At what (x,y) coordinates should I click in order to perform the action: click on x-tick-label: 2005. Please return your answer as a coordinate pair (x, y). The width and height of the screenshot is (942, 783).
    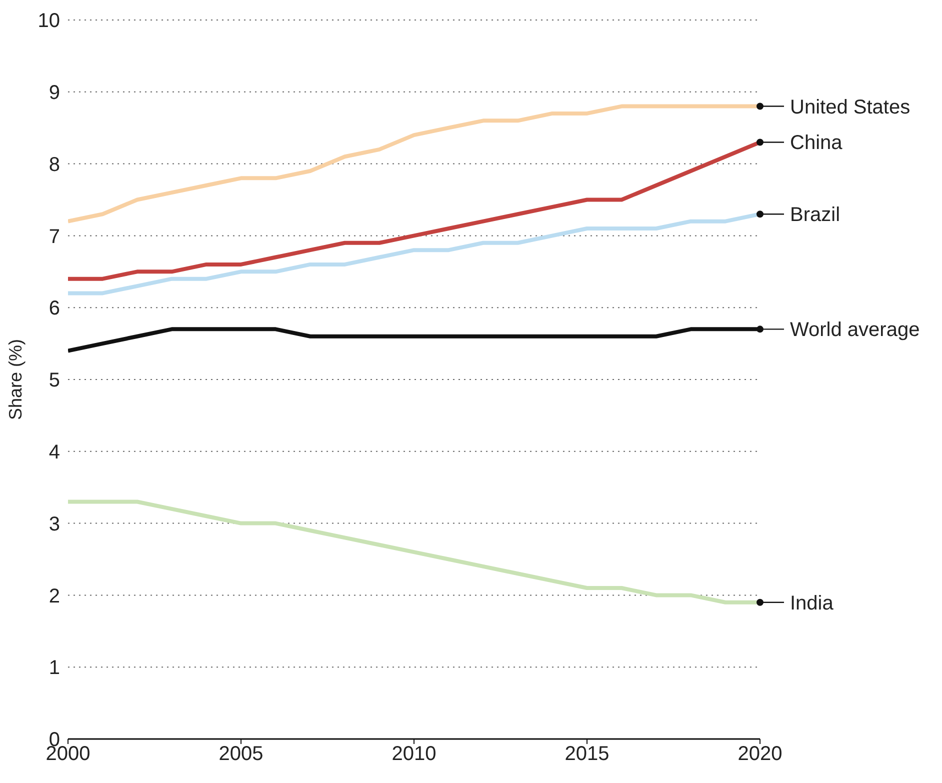
    Looking at the image, I should click on (241, 754).